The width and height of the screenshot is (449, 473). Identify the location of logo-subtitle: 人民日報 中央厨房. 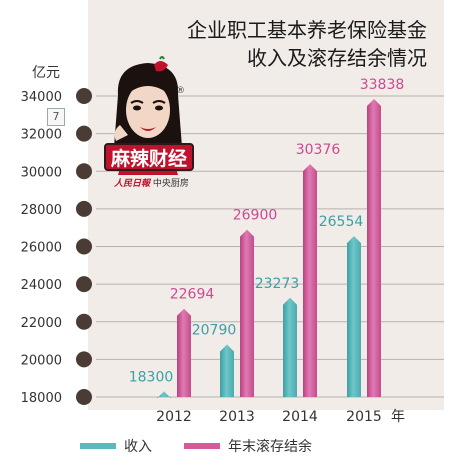
(151, 182).